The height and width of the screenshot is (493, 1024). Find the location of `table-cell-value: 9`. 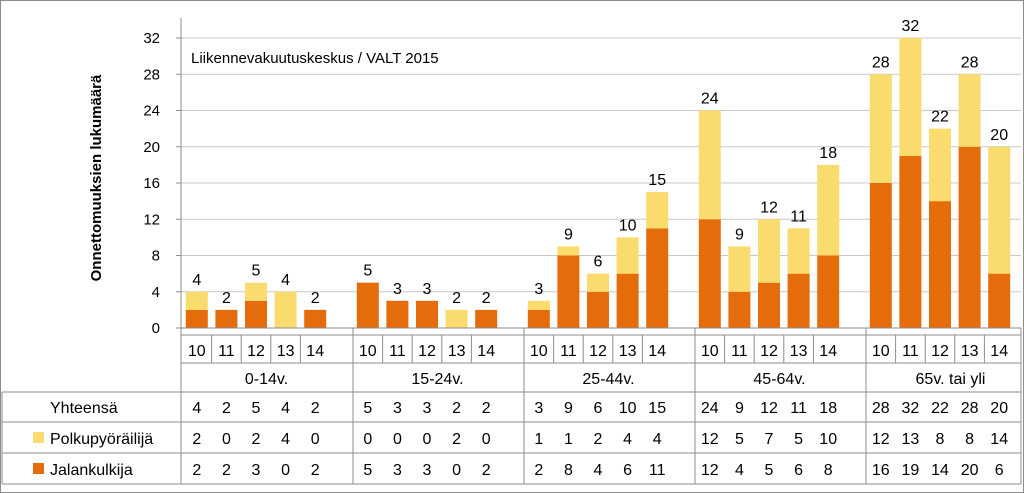

table-cell-value: 9 is located at coordinates (568, 408).